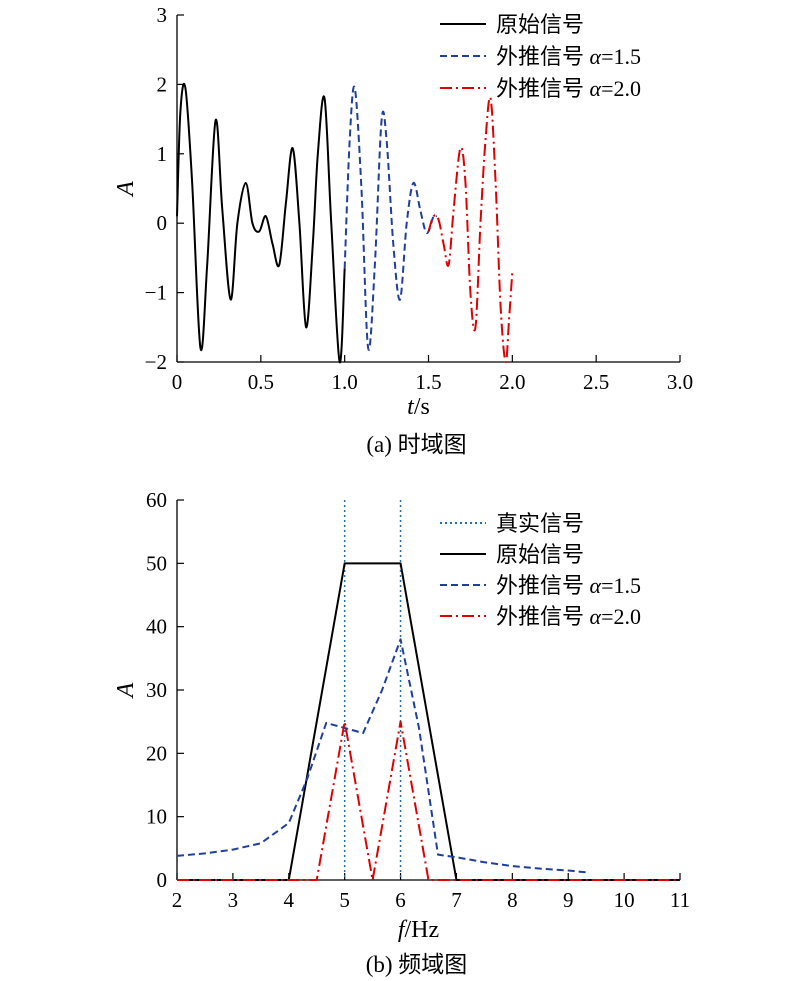 This screenshot has width=800, height=981. Describe the element at coordinates (162, 15) in the screenshot. I see `y-tick-label: 3` at that location.